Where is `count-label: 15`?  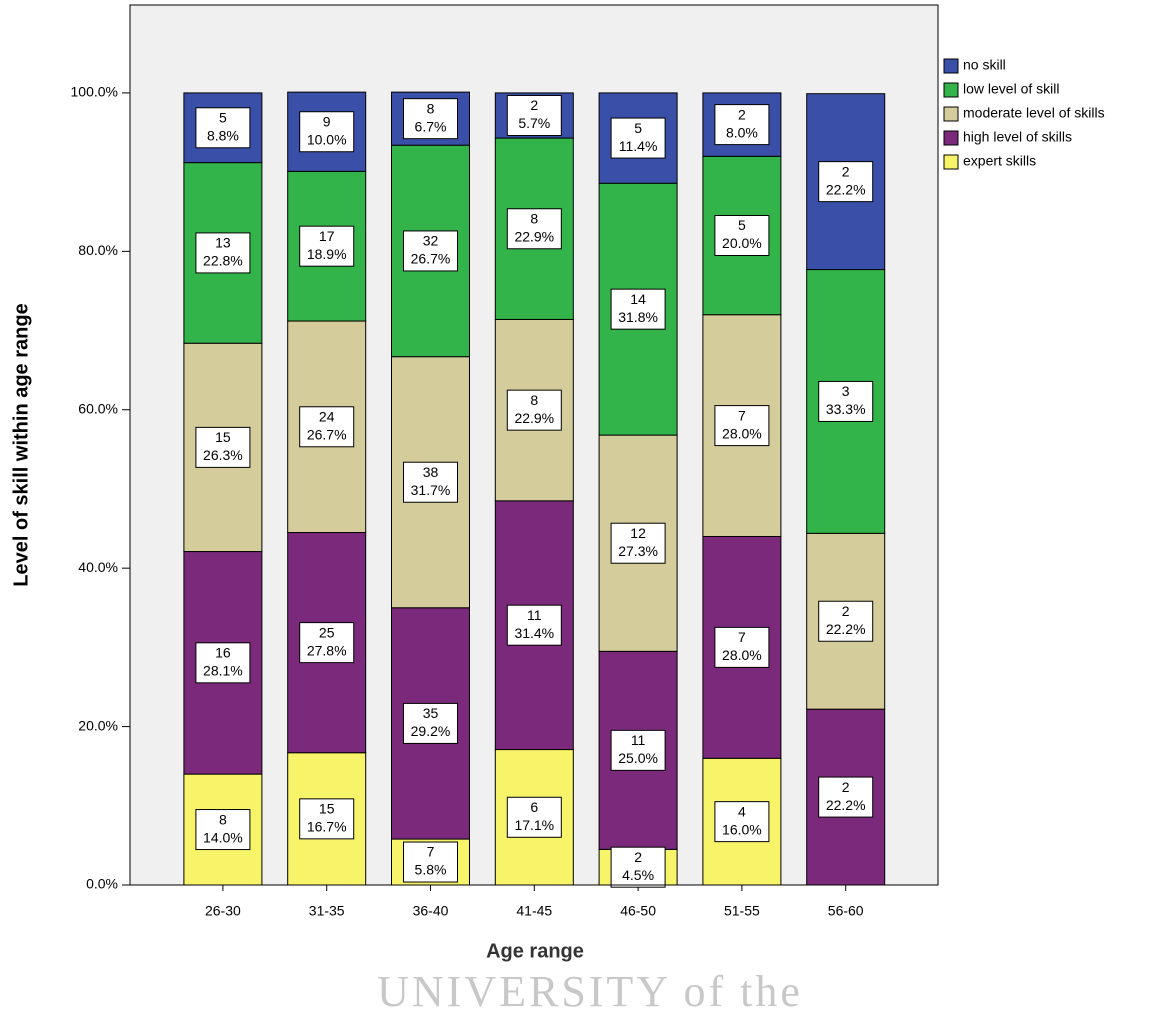 count-label: 15 is located at coordinates (327, 809).